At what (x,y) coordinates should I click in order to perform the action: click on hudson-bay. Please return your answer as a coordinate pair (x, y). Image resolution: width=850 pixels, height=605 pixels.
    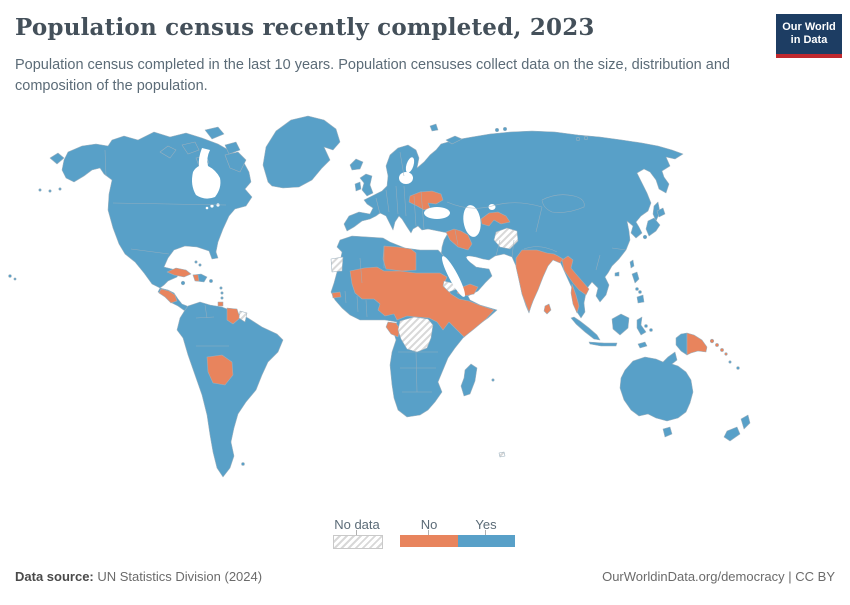
    Looking at the image, I should click on (206, 173).